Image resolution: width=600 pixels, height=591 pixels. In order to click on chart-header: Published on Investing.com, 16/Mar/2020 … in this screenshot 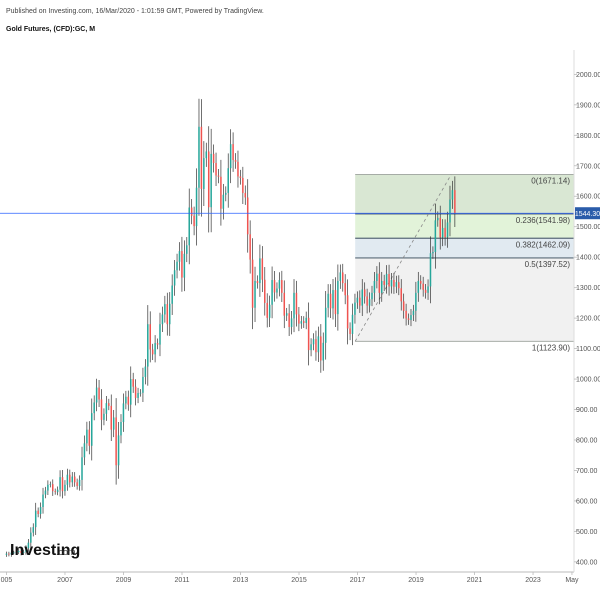, I will do `click(286, 20)`.